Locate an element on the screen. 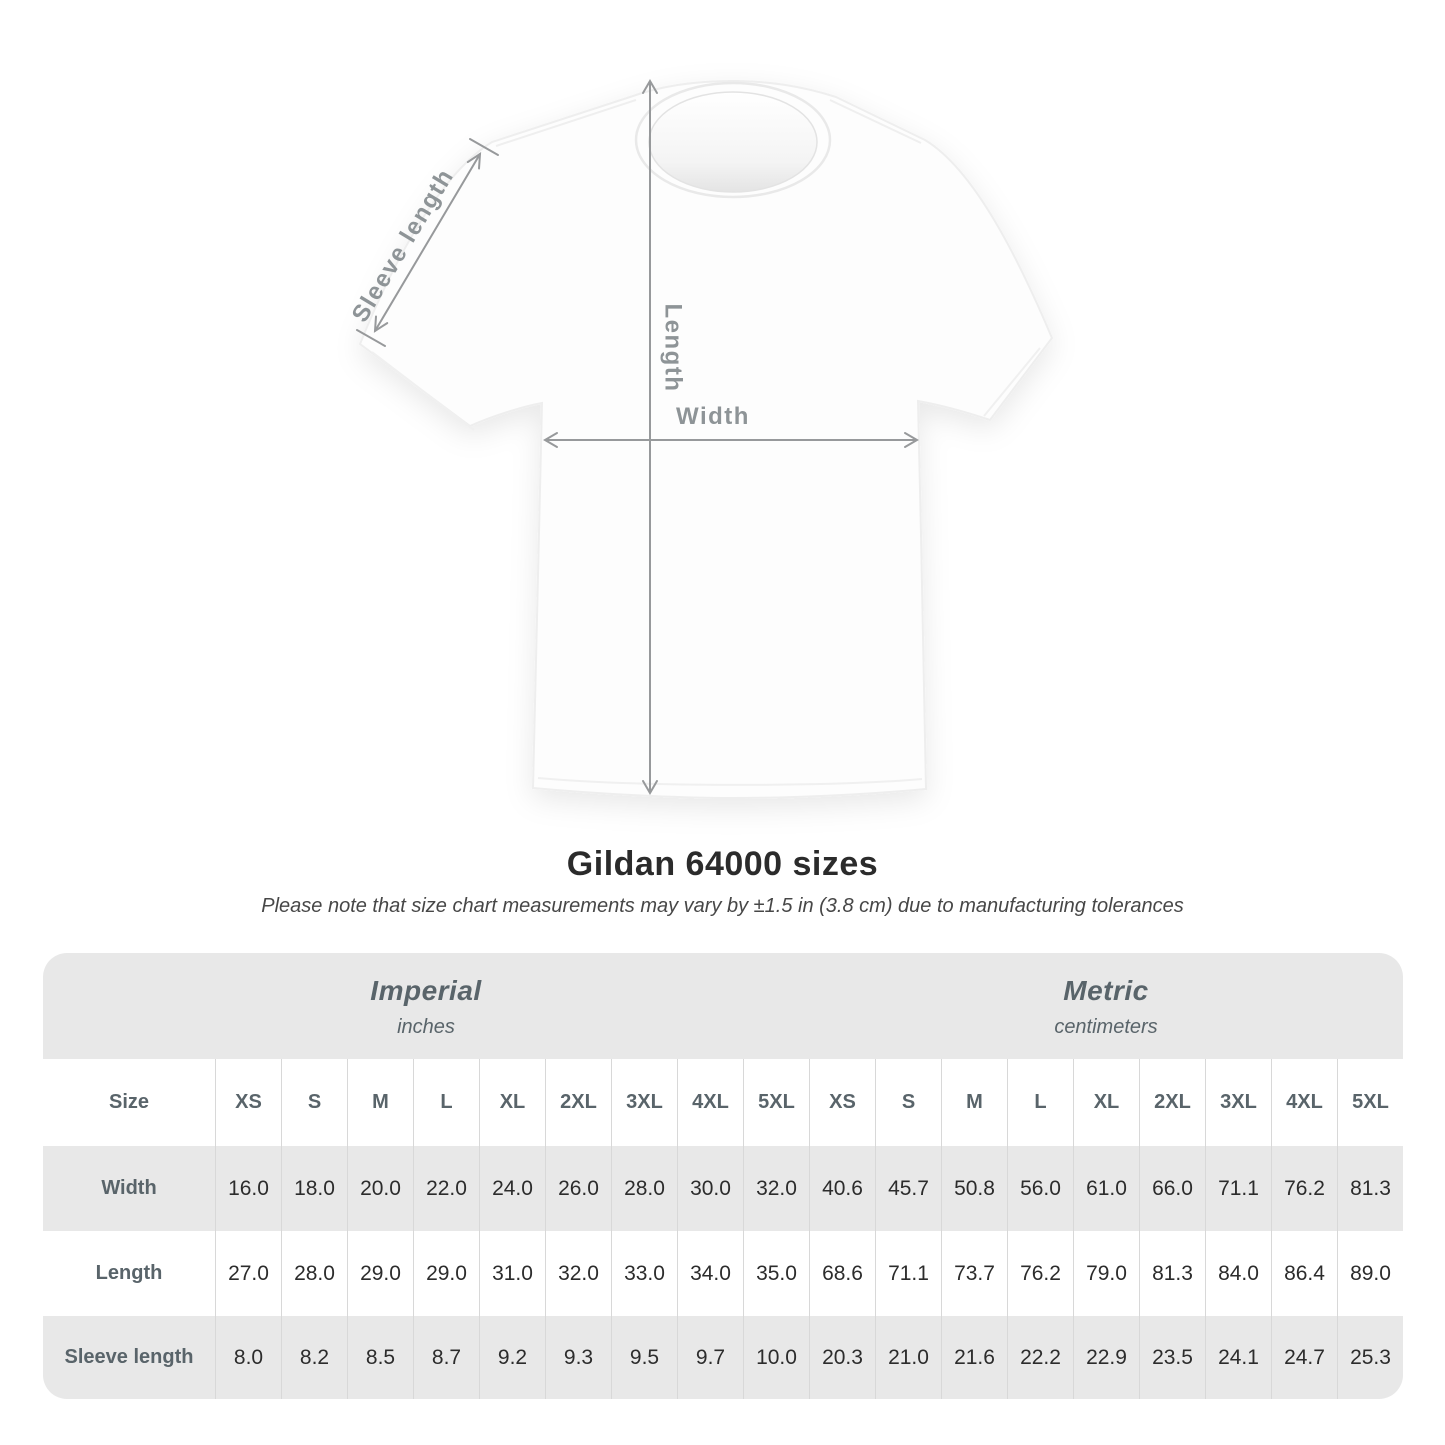 The image size is (1445, 1445). sleeve-metric-cell: 20.3 is located at coordinates (842, 1357).